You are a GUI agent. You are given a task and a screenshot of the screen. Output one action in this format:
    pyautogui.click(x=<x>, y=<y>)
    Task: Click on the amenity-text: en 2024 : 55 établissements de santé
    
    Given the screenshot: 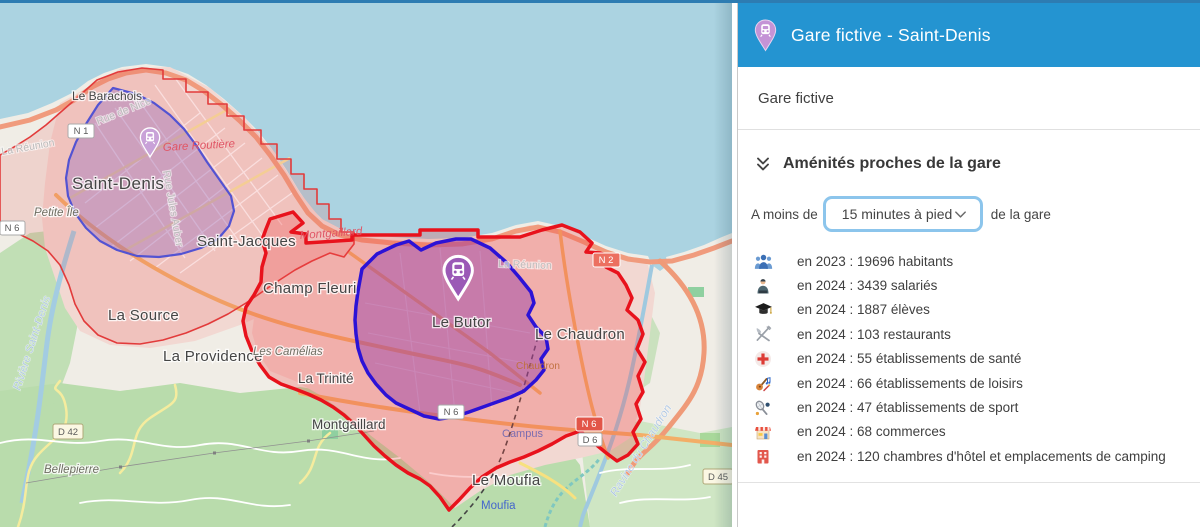 What is the action you would take?
    pyautogui.click(x=909, y=359)
    